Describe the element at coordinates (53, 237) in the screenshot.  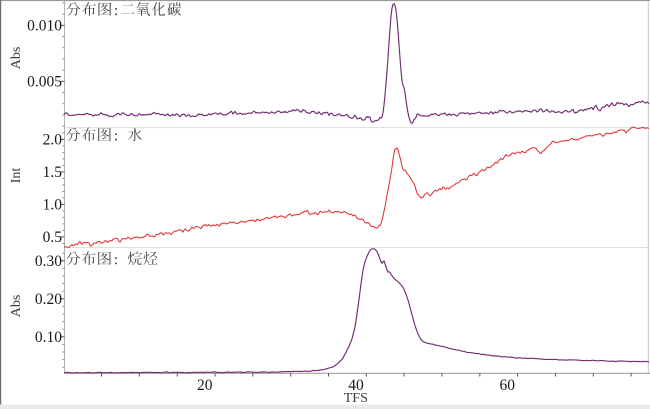
I see `svg-text: 0.5` at that location.